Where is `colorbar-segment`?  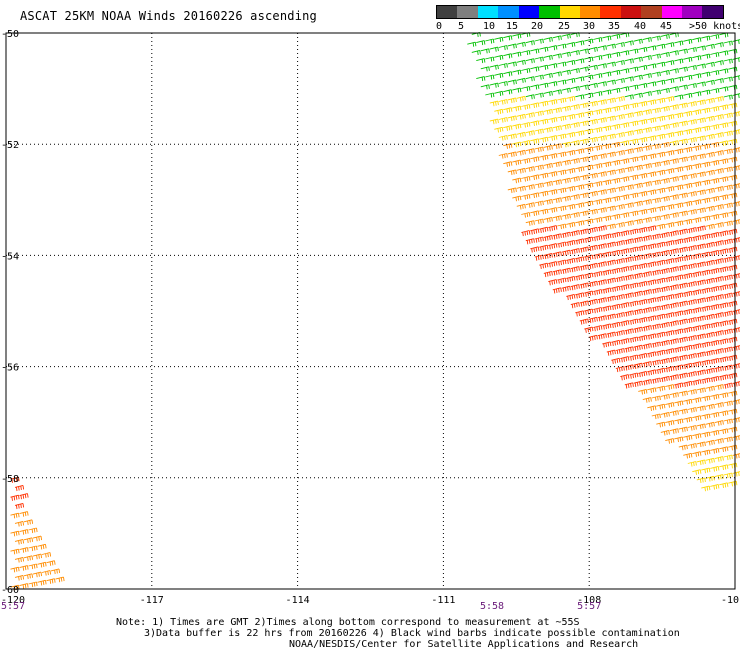
colorbar-segment is located at coordinates (508, 12).